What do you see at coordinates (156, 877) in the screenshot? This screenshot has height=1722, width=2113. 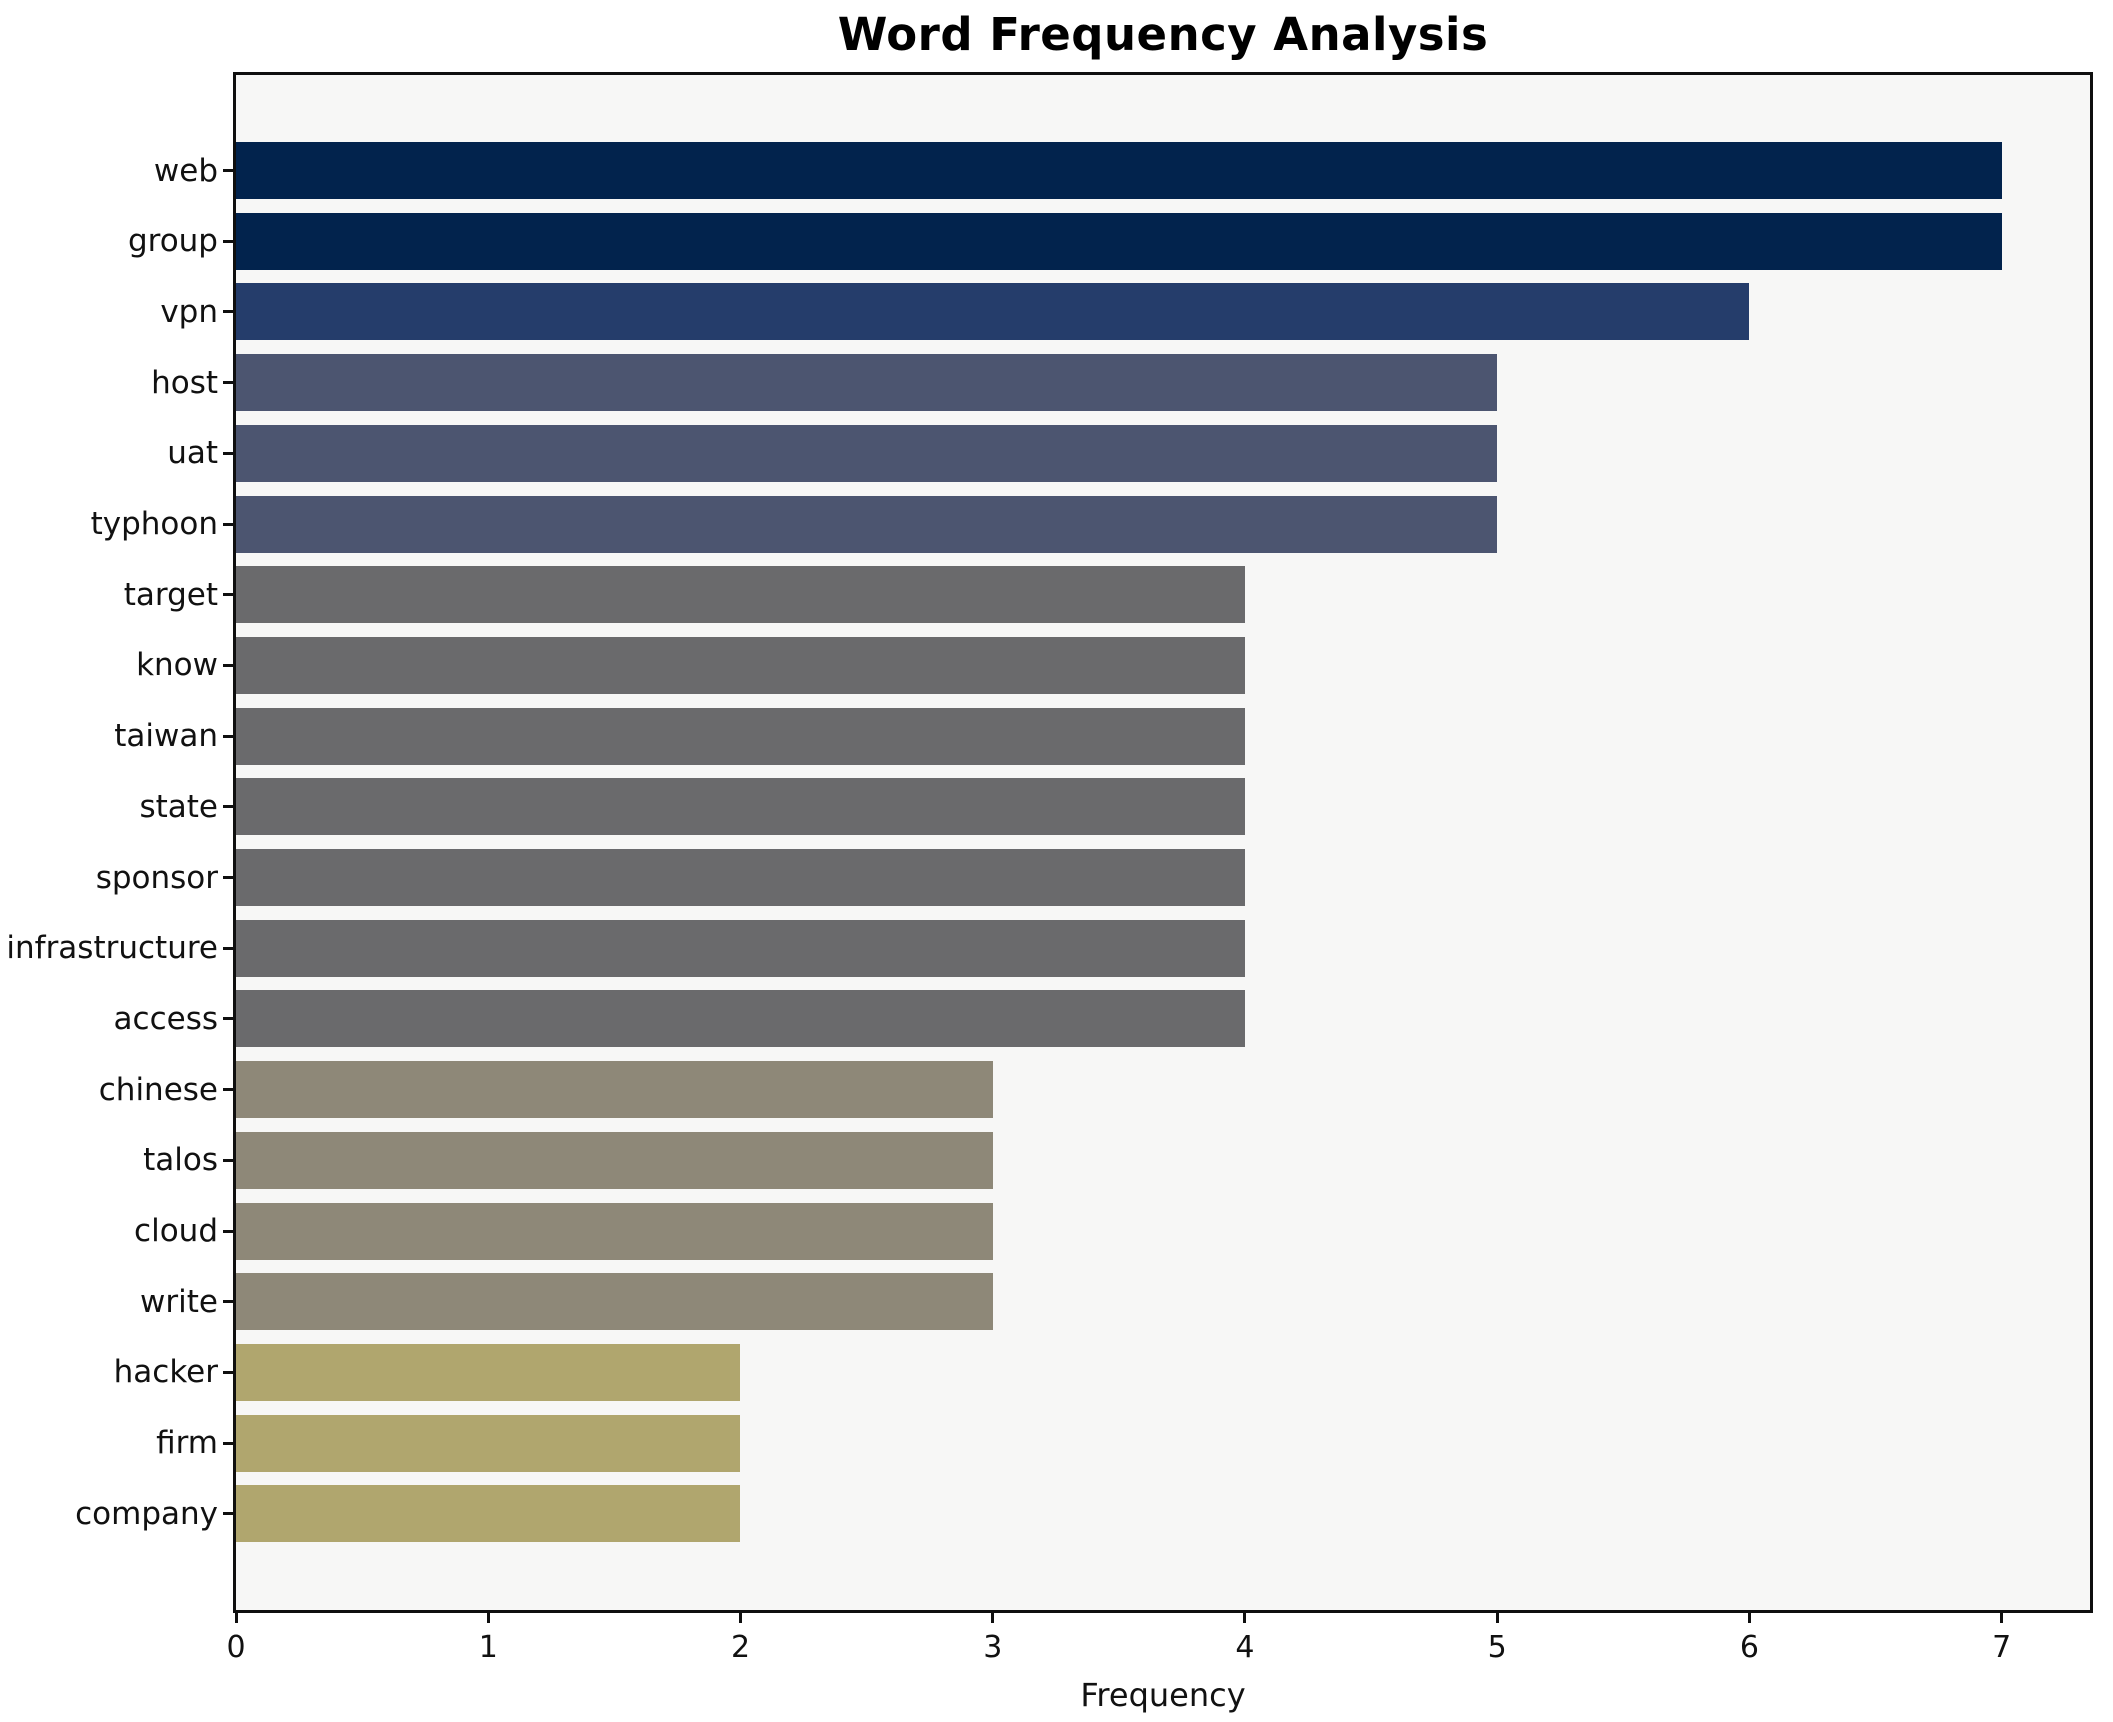 I see `ytick-label-sponsor: sponsor` at bounding box center [156, 877].